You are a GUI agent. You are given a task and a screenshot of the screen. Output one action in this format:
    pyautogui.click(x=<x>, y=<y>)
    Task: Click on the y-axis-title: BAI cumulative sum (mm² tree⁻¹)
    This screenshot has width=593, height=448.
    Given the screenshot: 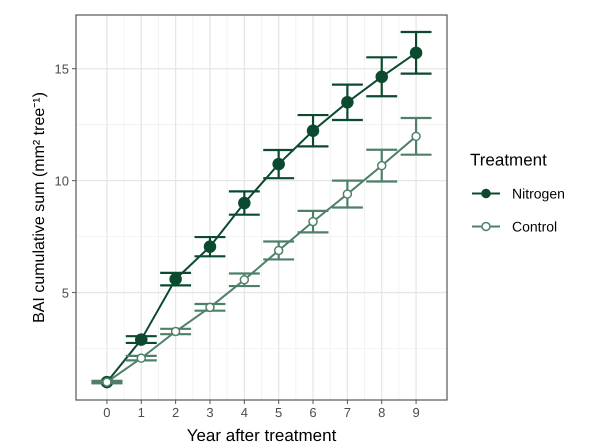 What is the action you would take?
    pyautogui.click(x=39, y=207)
    